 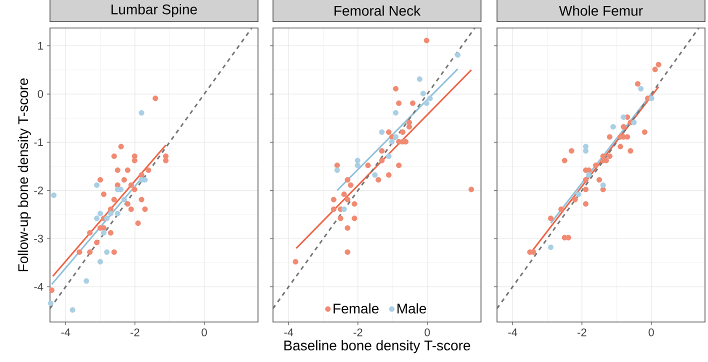 I want to click on chart-title: Femoral Neck, so click(x=377, y=10).